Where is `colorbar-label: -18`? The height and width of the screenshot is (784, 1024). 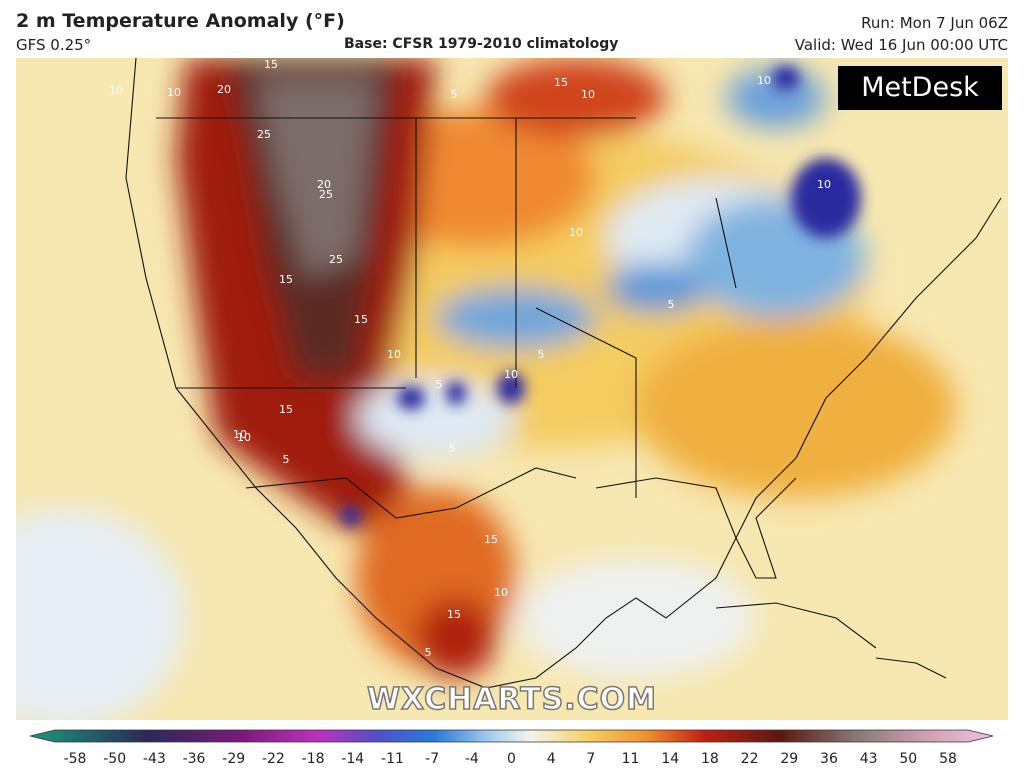 colorbar-label: -18 is located at coordinates (313, 759).